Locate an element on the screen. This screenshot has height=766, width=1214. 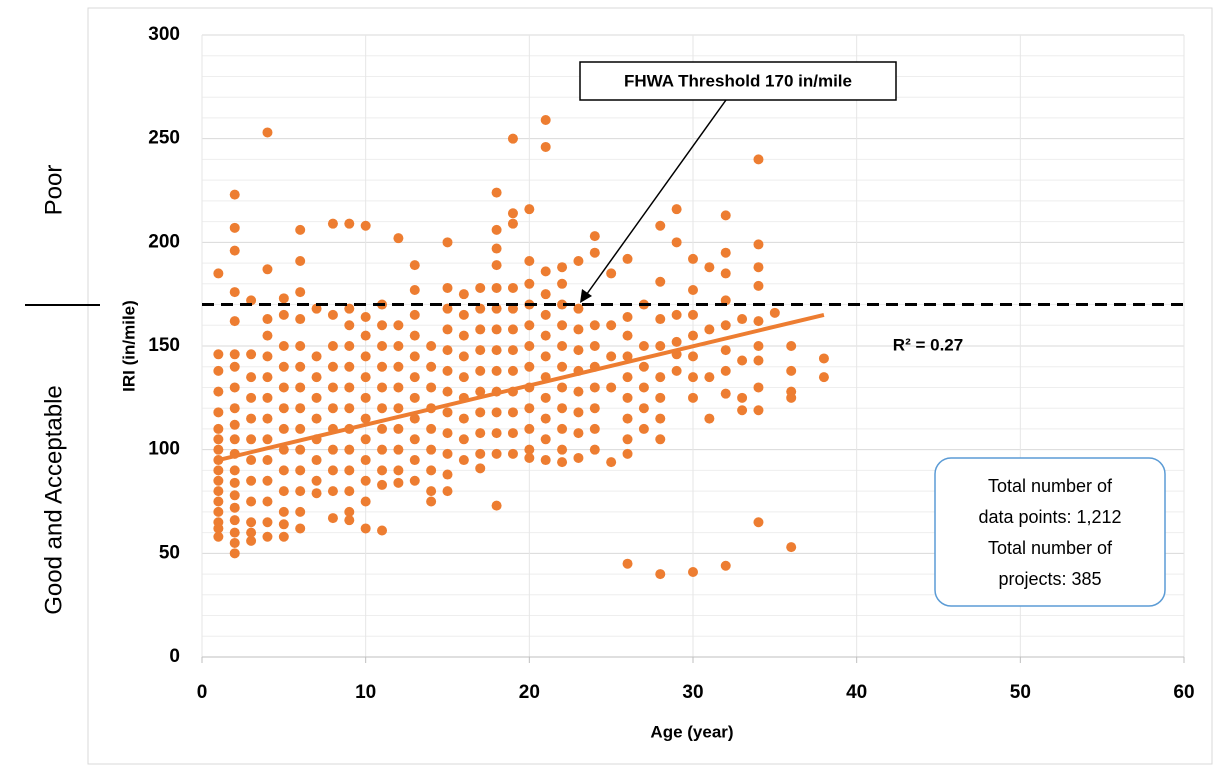
x-axis-title: Age (year) is located at coordinates (691, 731).